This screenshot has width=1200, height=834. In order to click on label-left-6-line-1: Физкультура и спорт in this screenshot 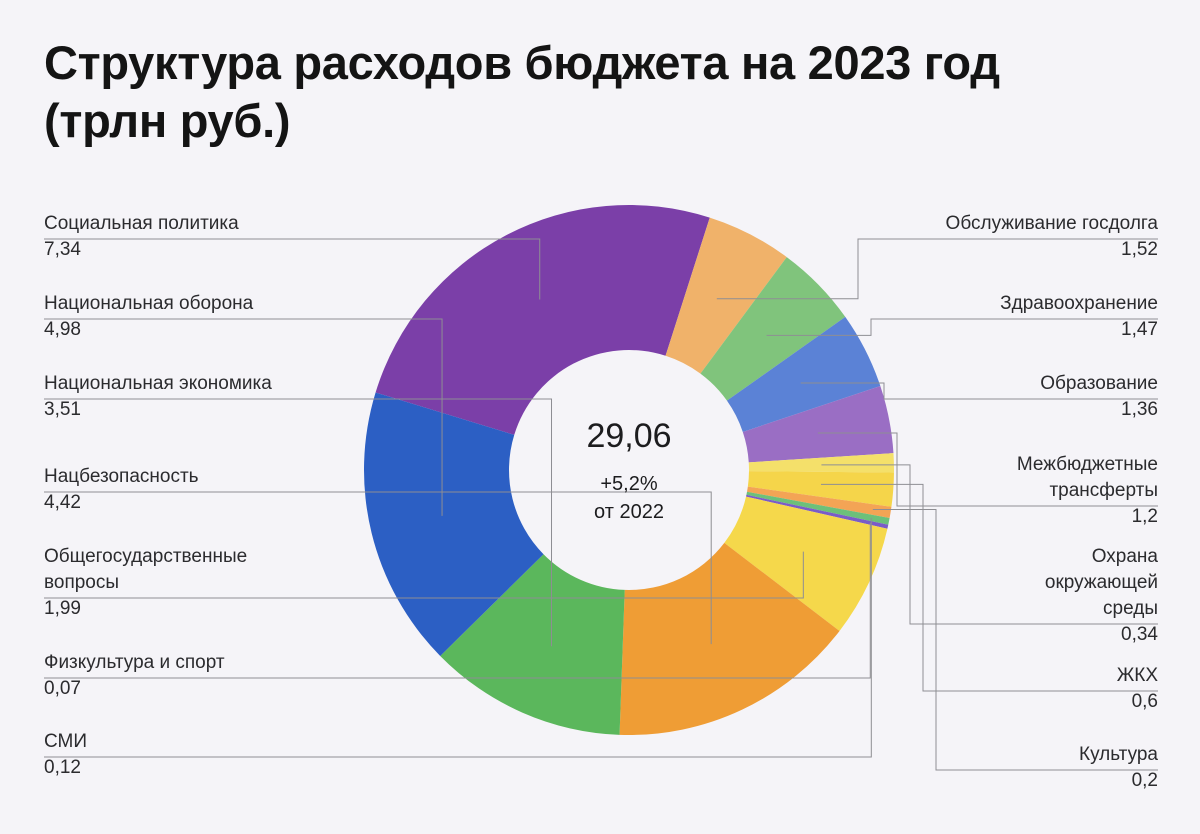, I will do `click(134, 662)`.